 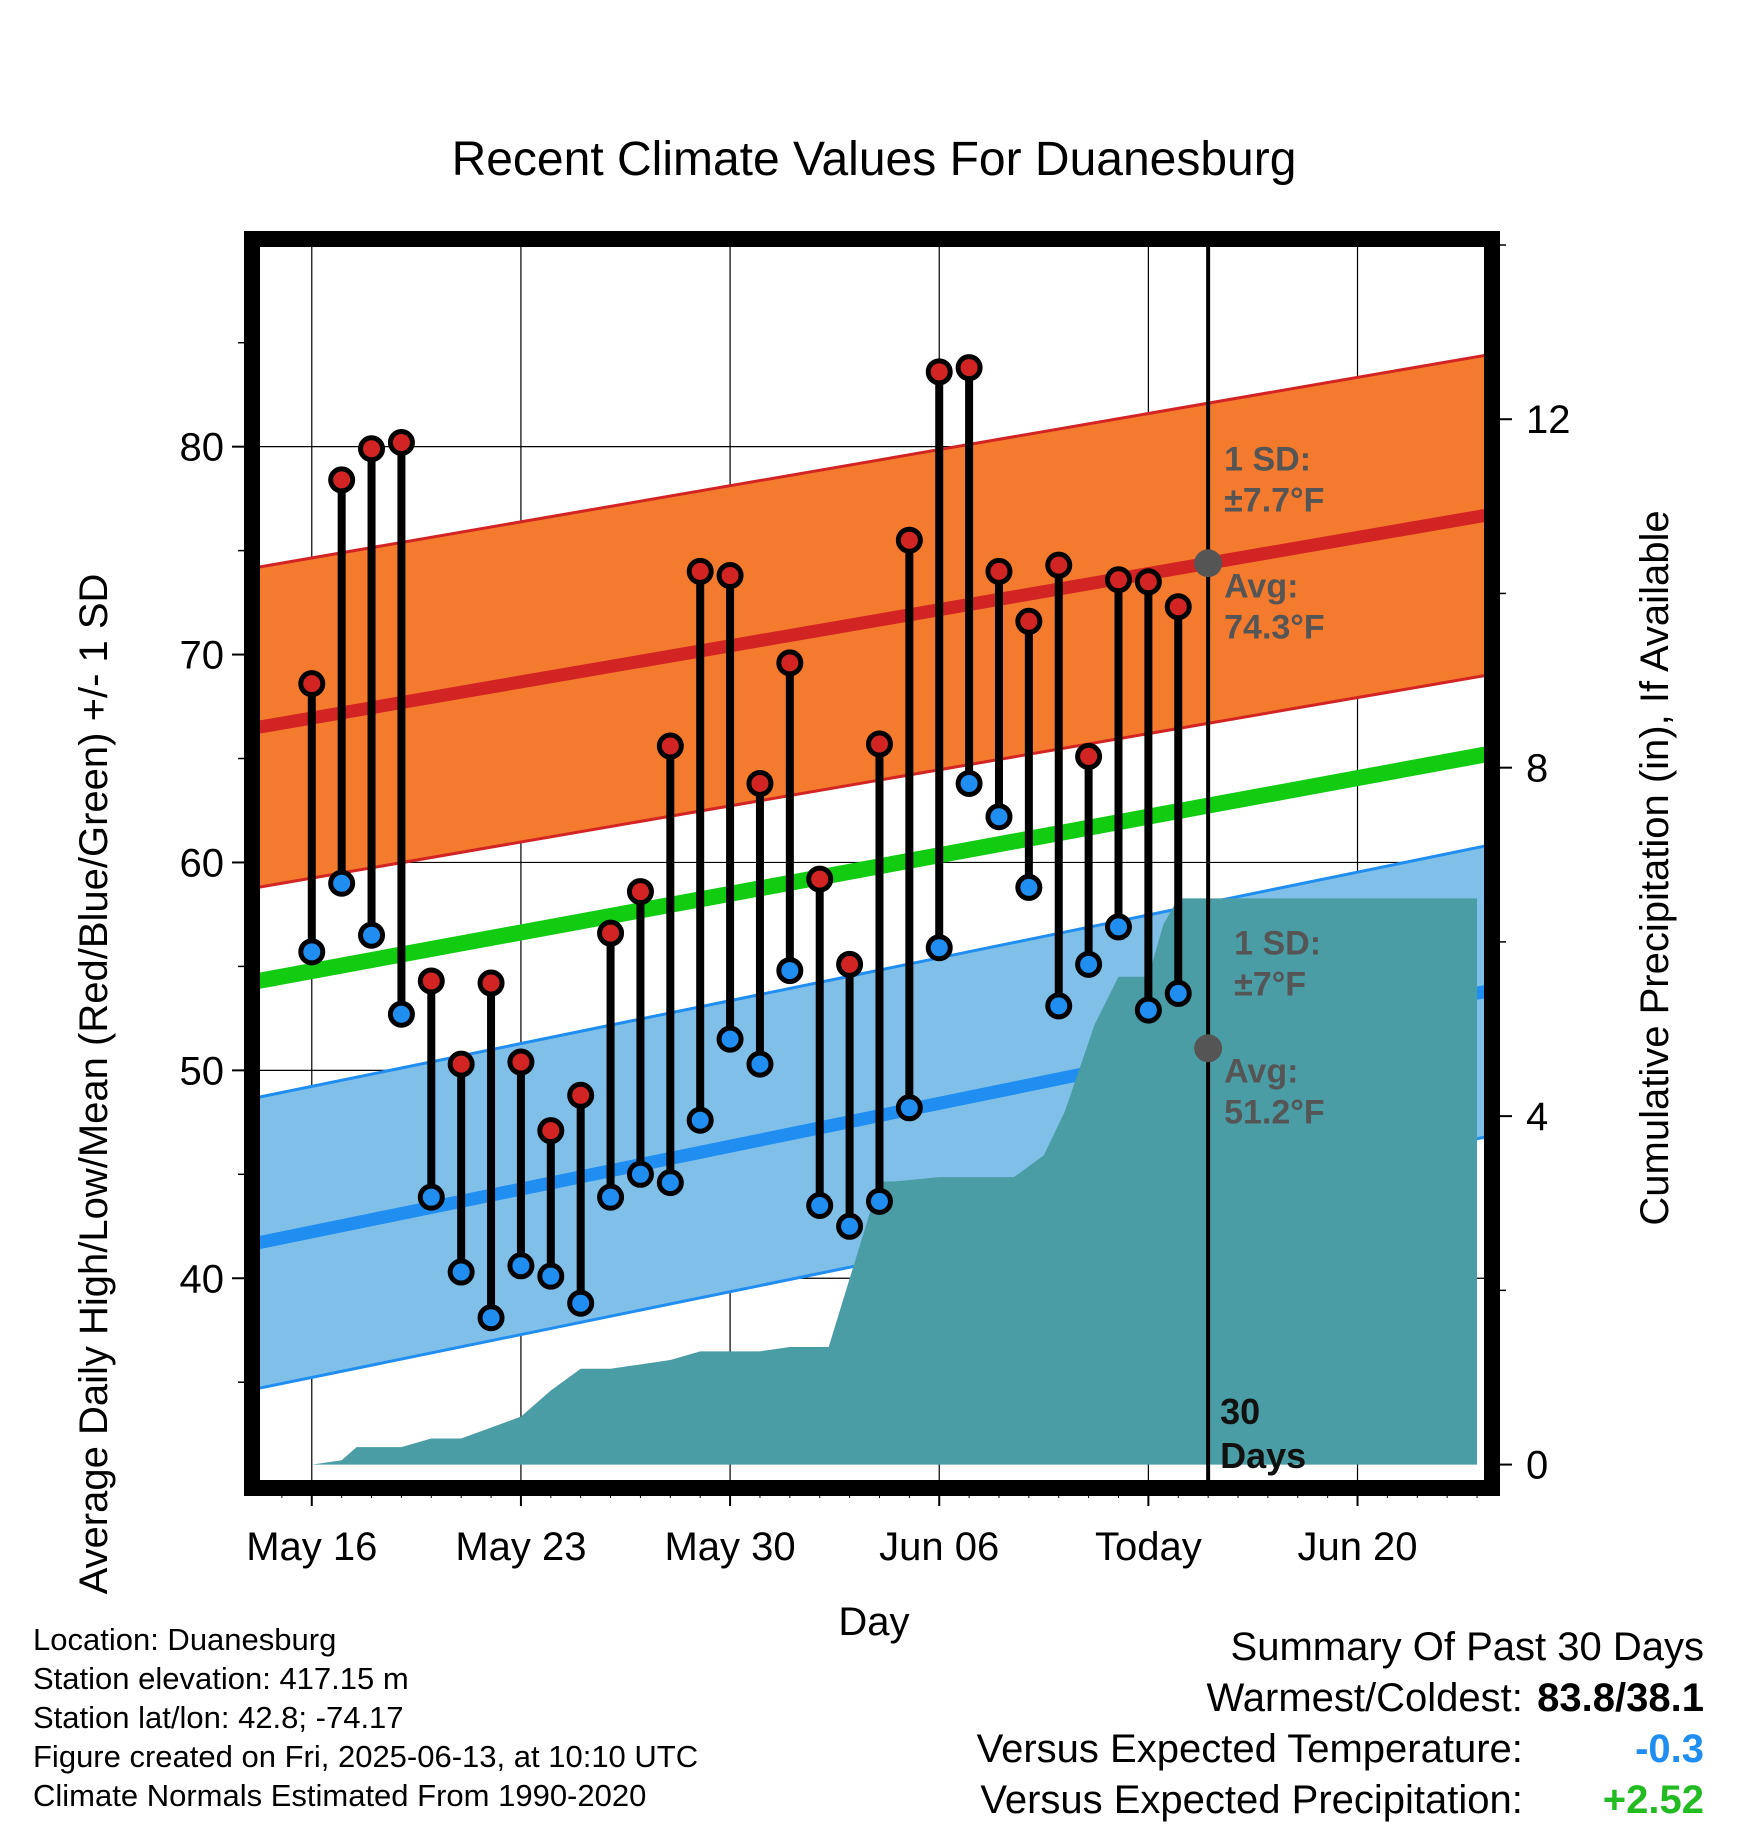 What do you see at coordinates (1208, 1048) in the screenshot?
I see `today-low-normal-marker` at bounding box center [1208, 1048].